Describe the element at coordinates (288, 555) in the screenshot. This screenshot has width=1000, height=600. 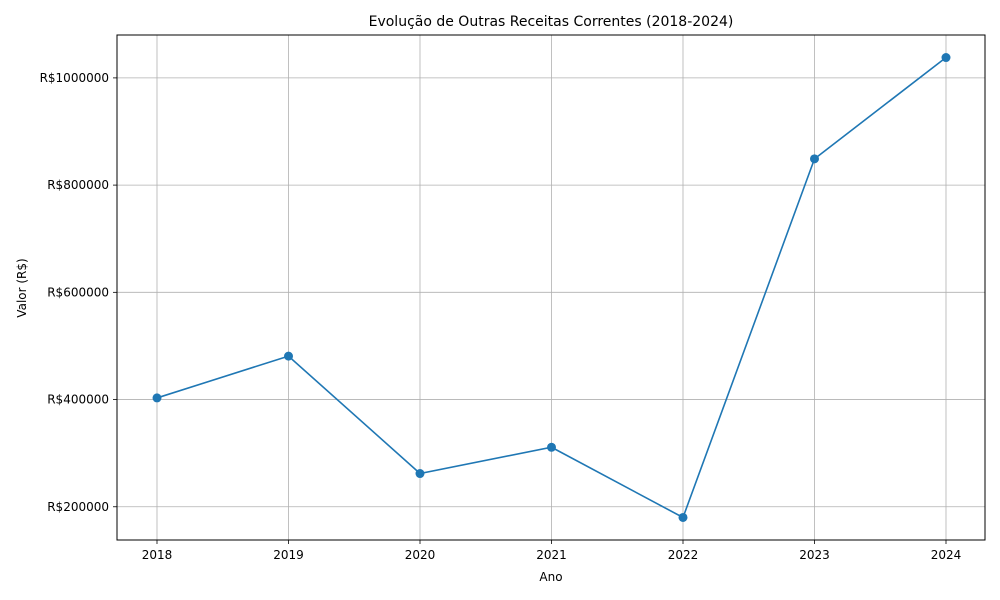
I see `x-tick-label: 2019` at that location.